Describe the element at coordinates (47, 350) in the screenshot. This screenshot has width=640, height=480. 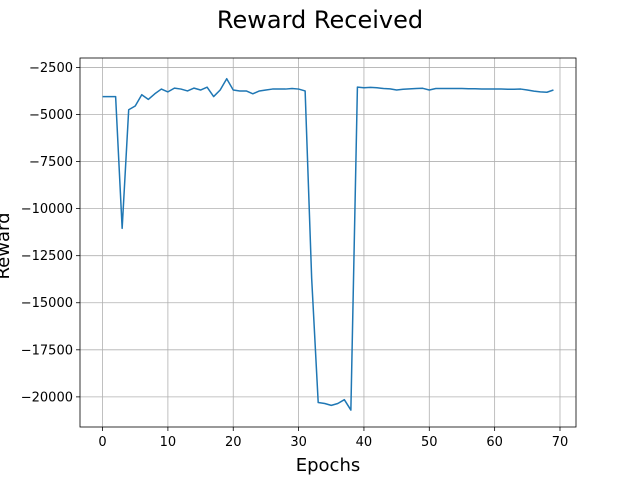
I see `y-tick-label: −17500` at that location.